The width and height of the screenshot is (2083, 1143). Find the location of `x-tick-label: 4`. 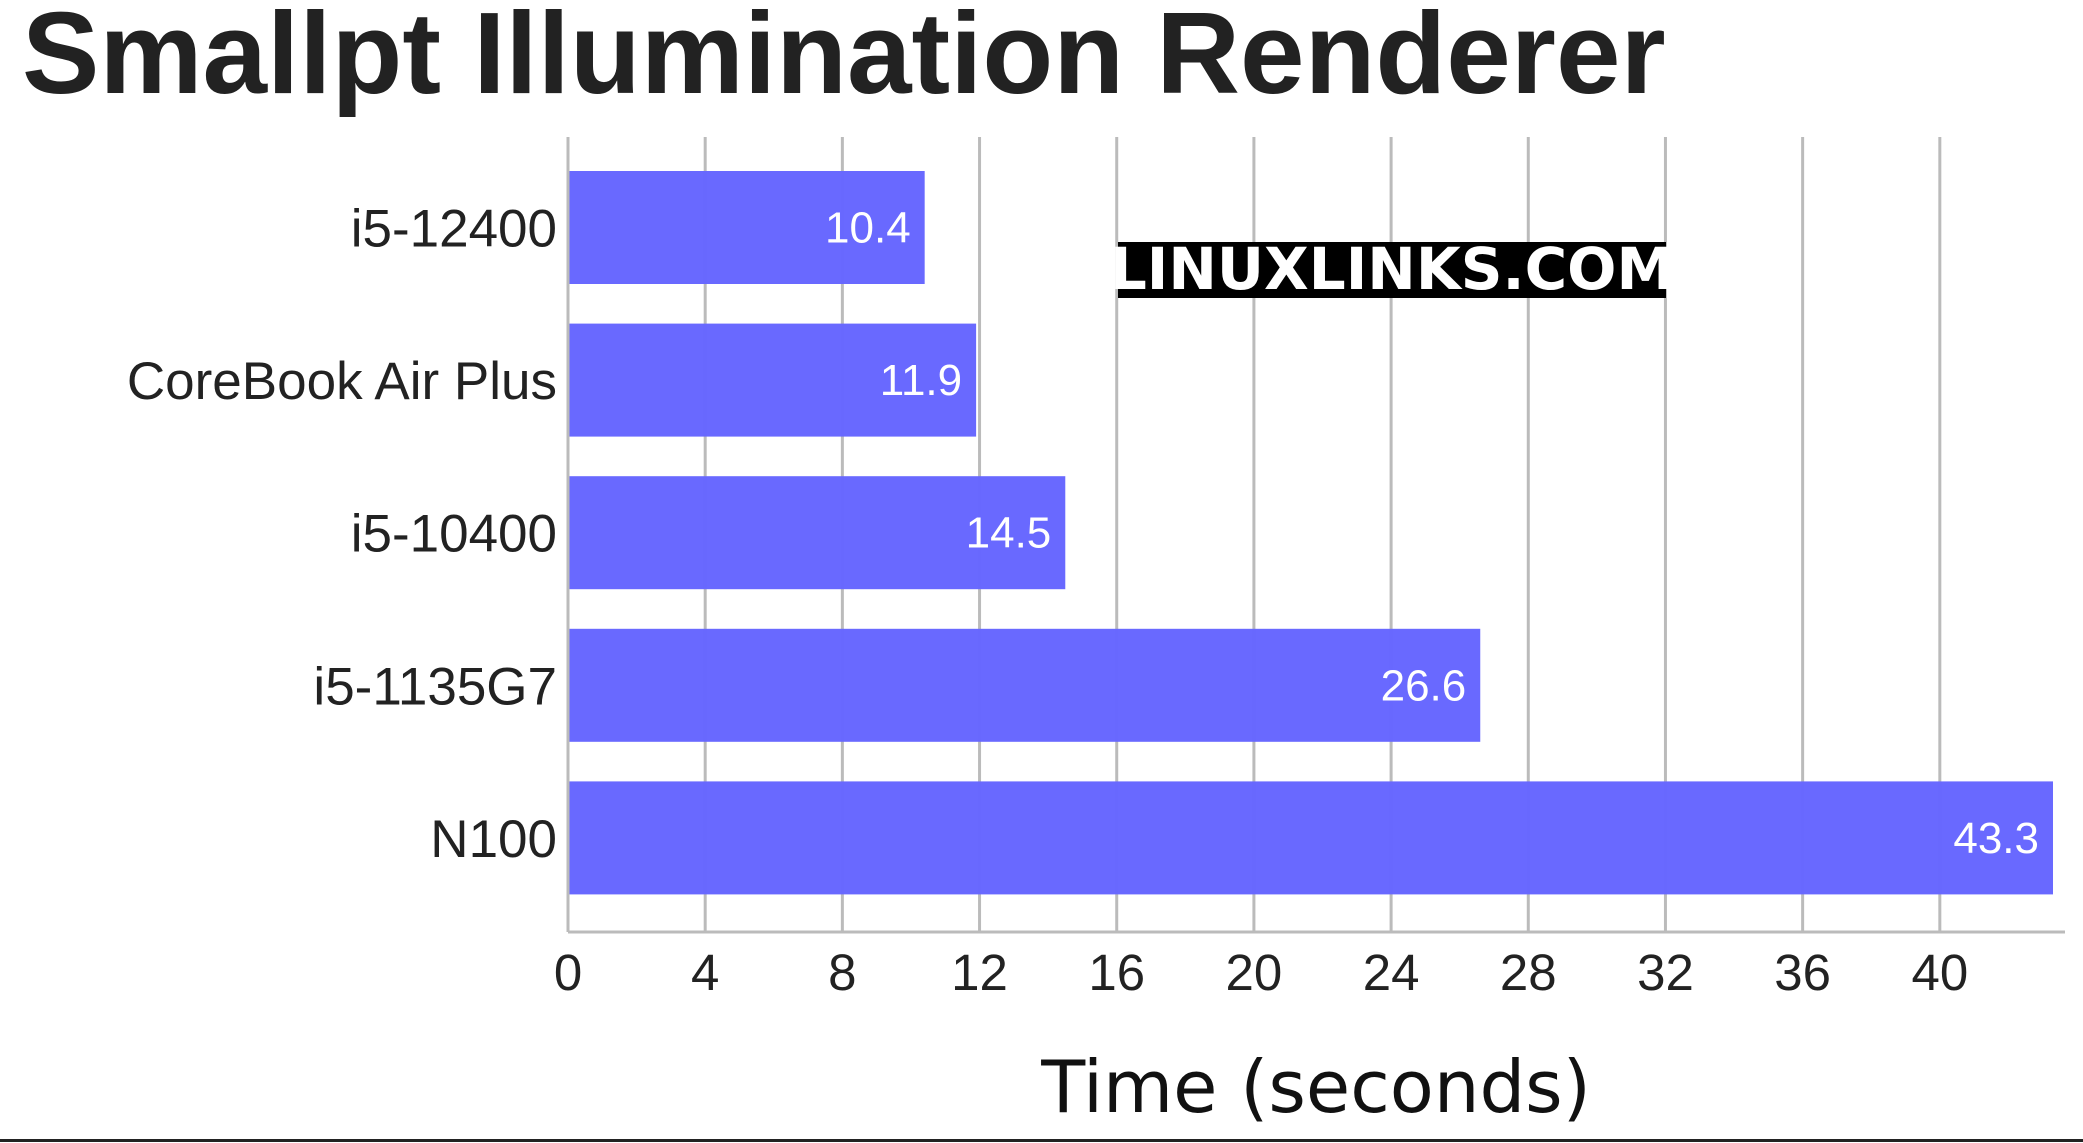

x-tick-label: 4 is located at coordinates (705, 972).